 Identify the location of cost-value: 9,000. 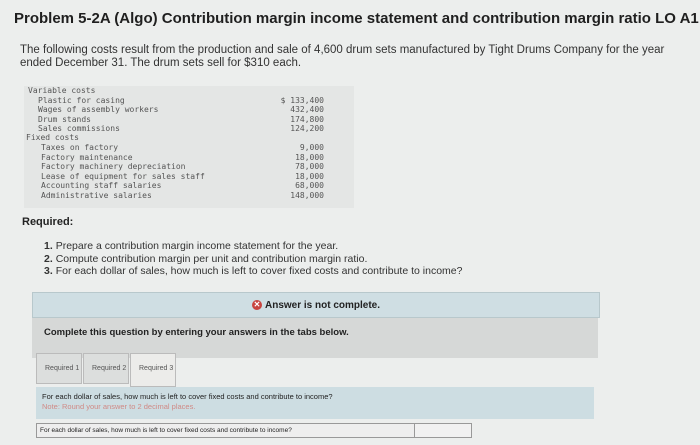
(311, 147).